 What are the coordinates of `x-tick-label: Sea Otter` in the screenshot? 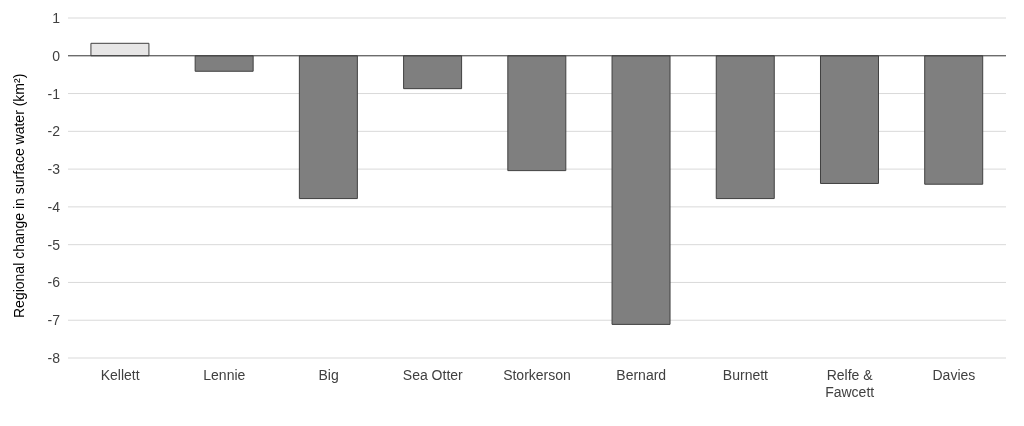 It's located at (433, 375).